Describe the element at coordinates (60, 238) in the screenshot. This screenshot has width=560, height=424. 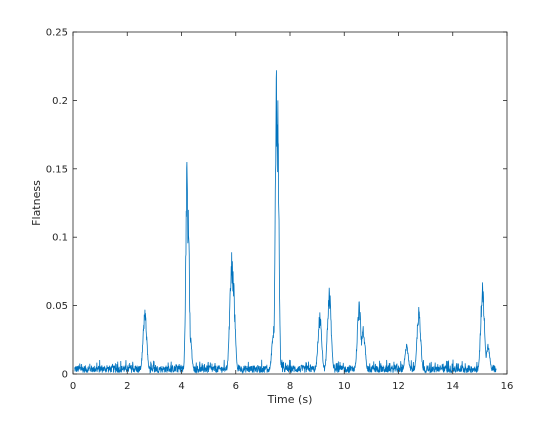
I see `y-tick-label: 0.1` at that location.